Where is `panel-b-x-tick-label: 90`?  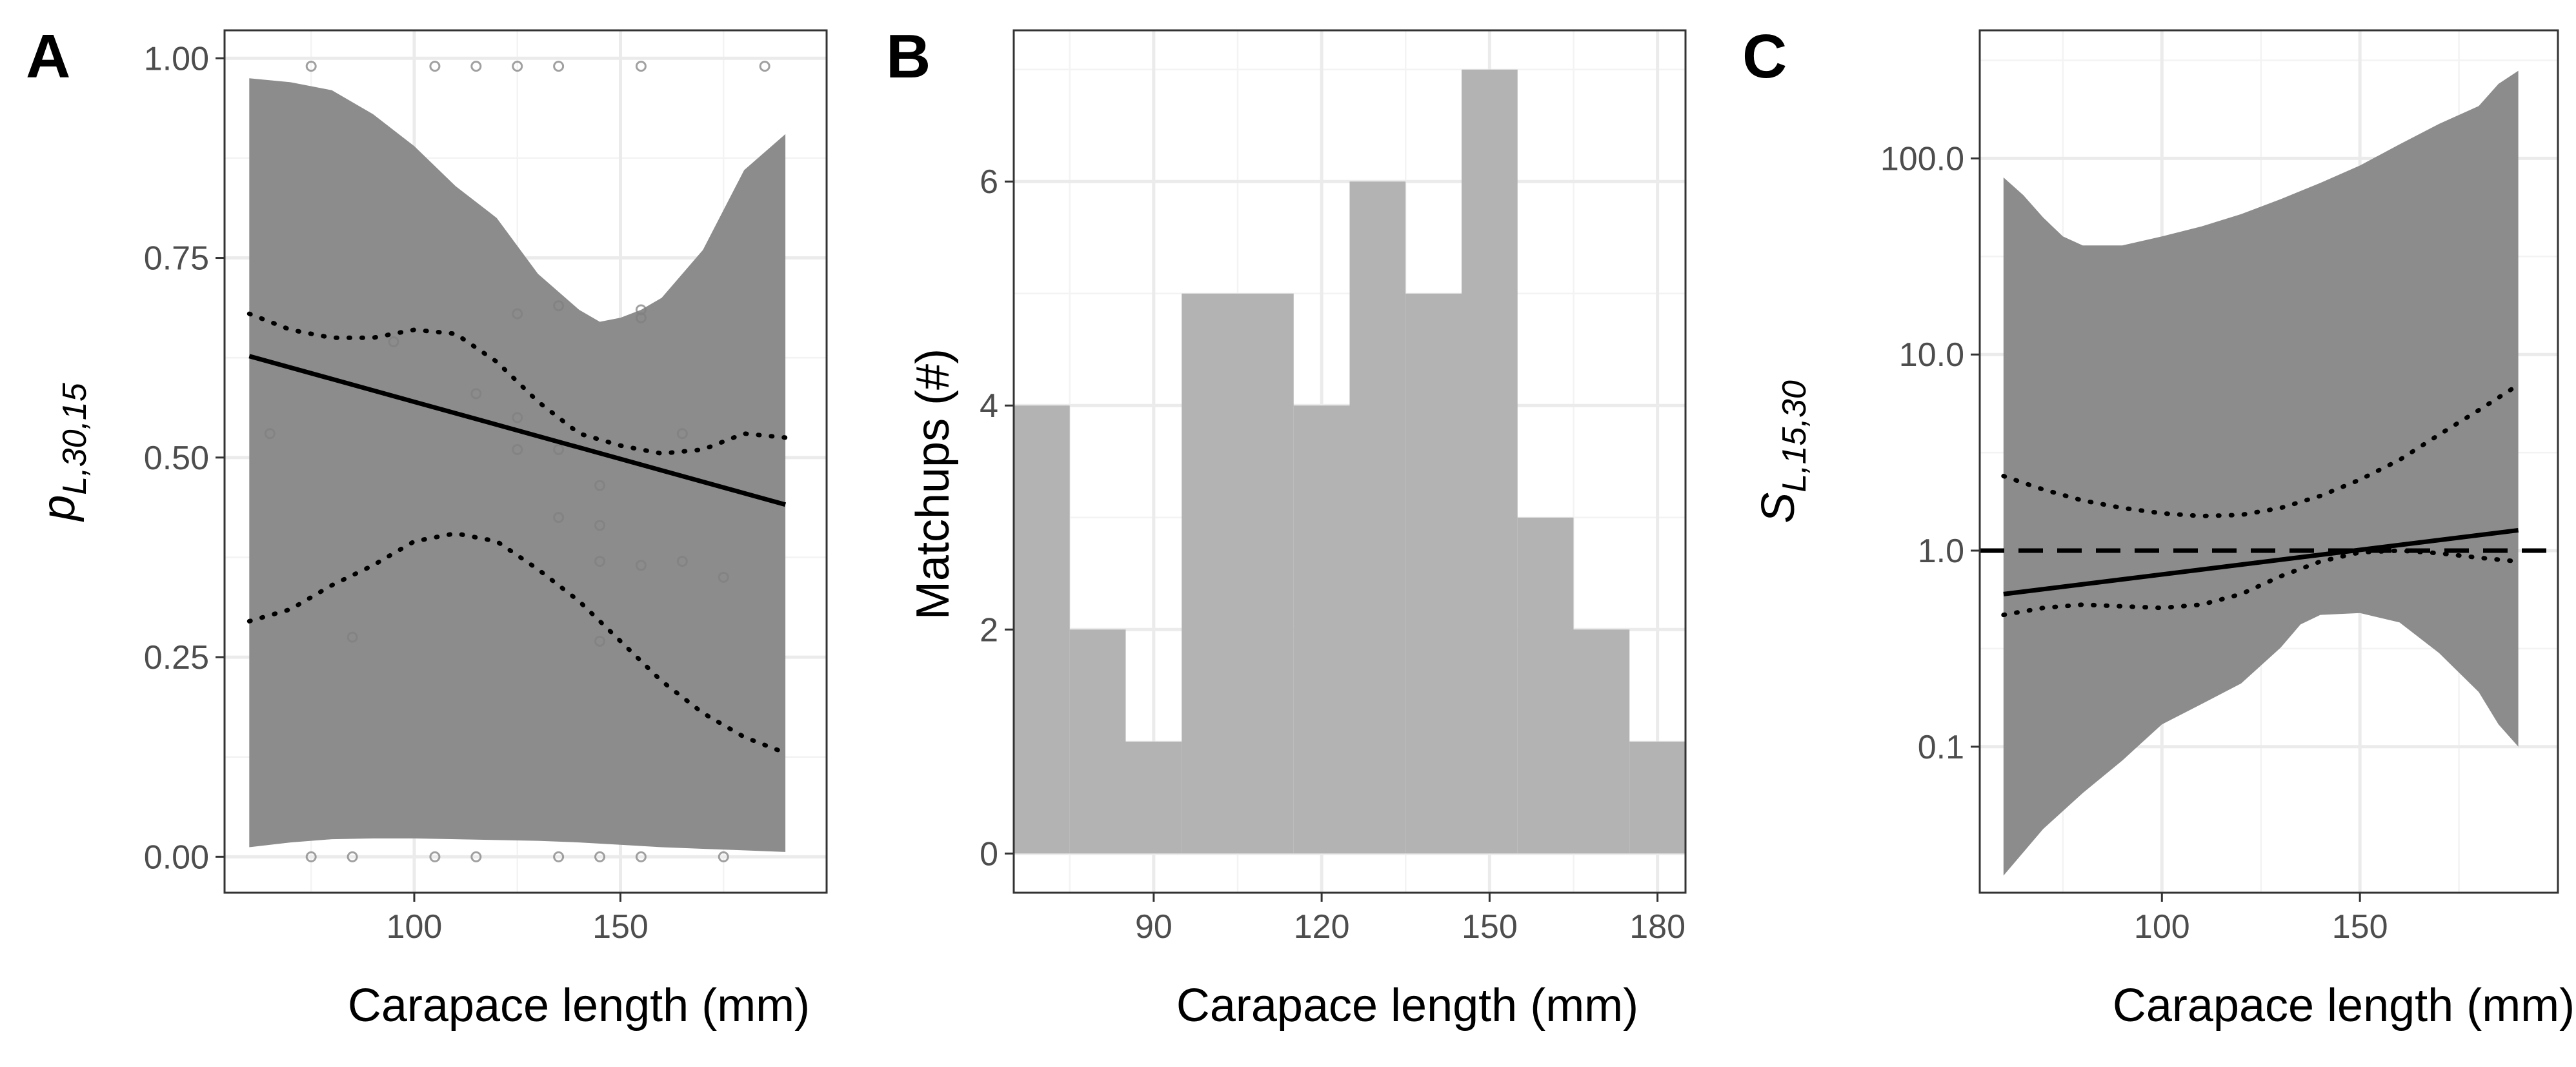 panel-b-x-tick-label: 90 is located at coordinates (1153, 927).